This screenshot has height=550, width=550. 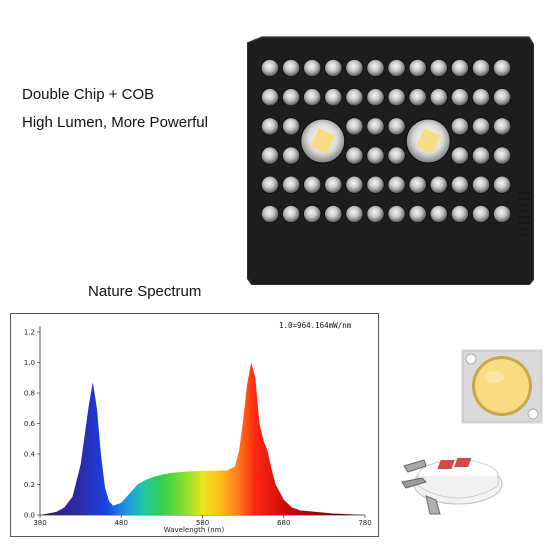 I want to click on x-tick-label: 680, so click(x=283, y=523).